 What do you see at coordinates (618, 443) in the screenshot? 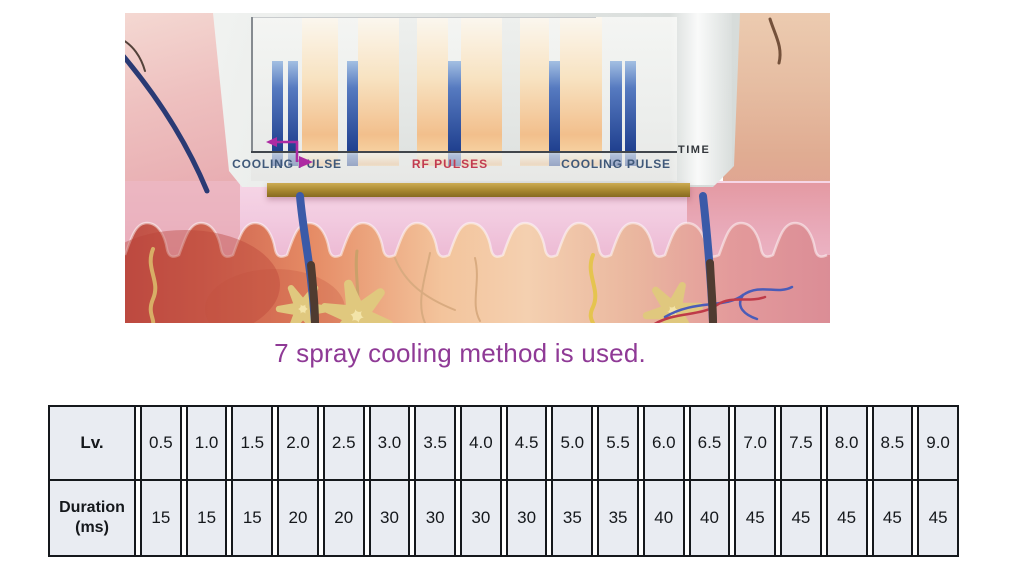
I see `level-cell: 5.5` at bounding box center [618, 443].